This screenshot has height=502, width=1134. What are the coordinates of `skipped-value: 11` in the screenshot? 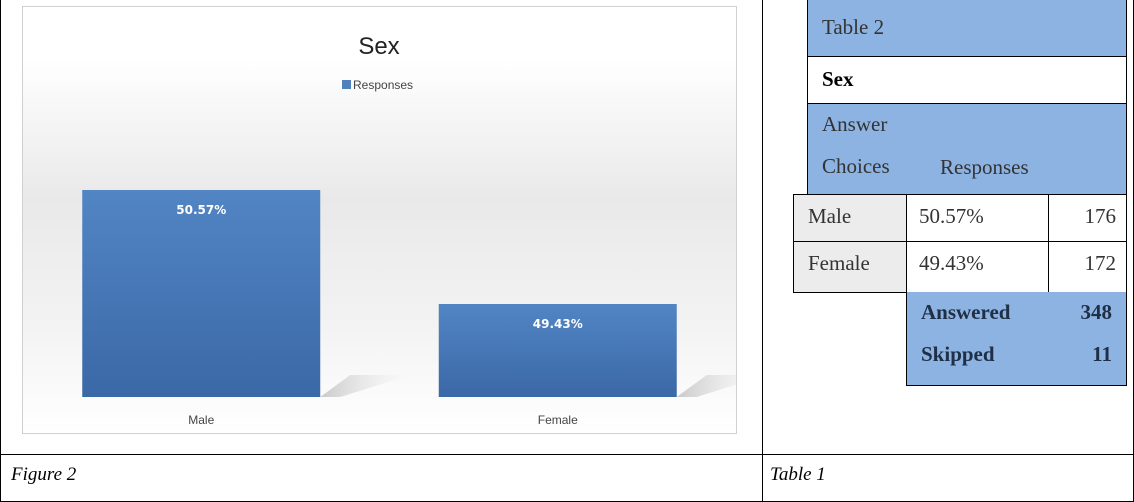 It's located at (1102, 354).